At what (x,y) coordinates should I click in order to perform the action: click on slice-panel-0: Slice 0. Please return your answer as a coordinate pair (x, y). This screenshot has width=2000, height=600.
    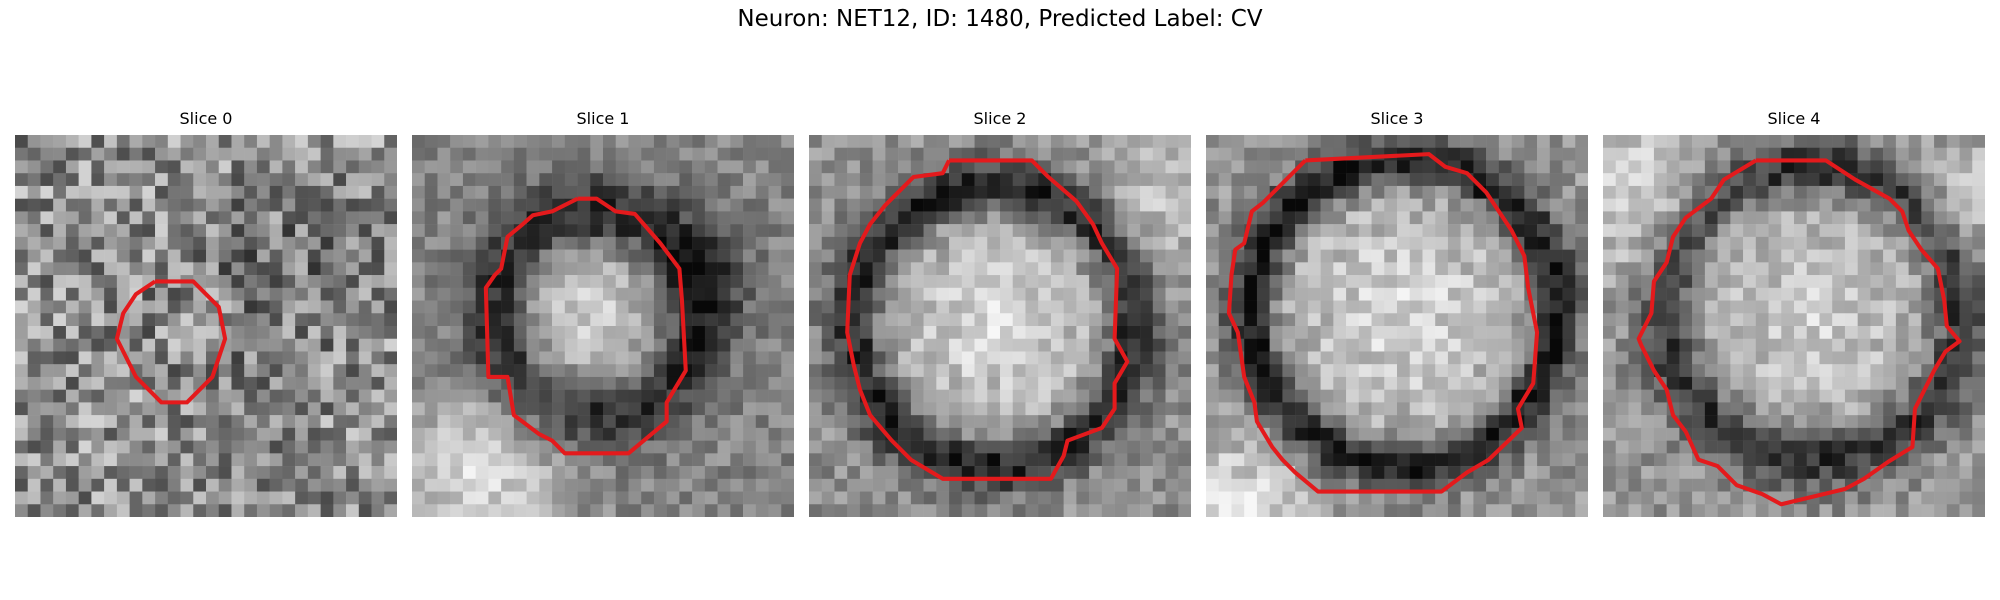
    Looking at the image, I should click on (206, 313).